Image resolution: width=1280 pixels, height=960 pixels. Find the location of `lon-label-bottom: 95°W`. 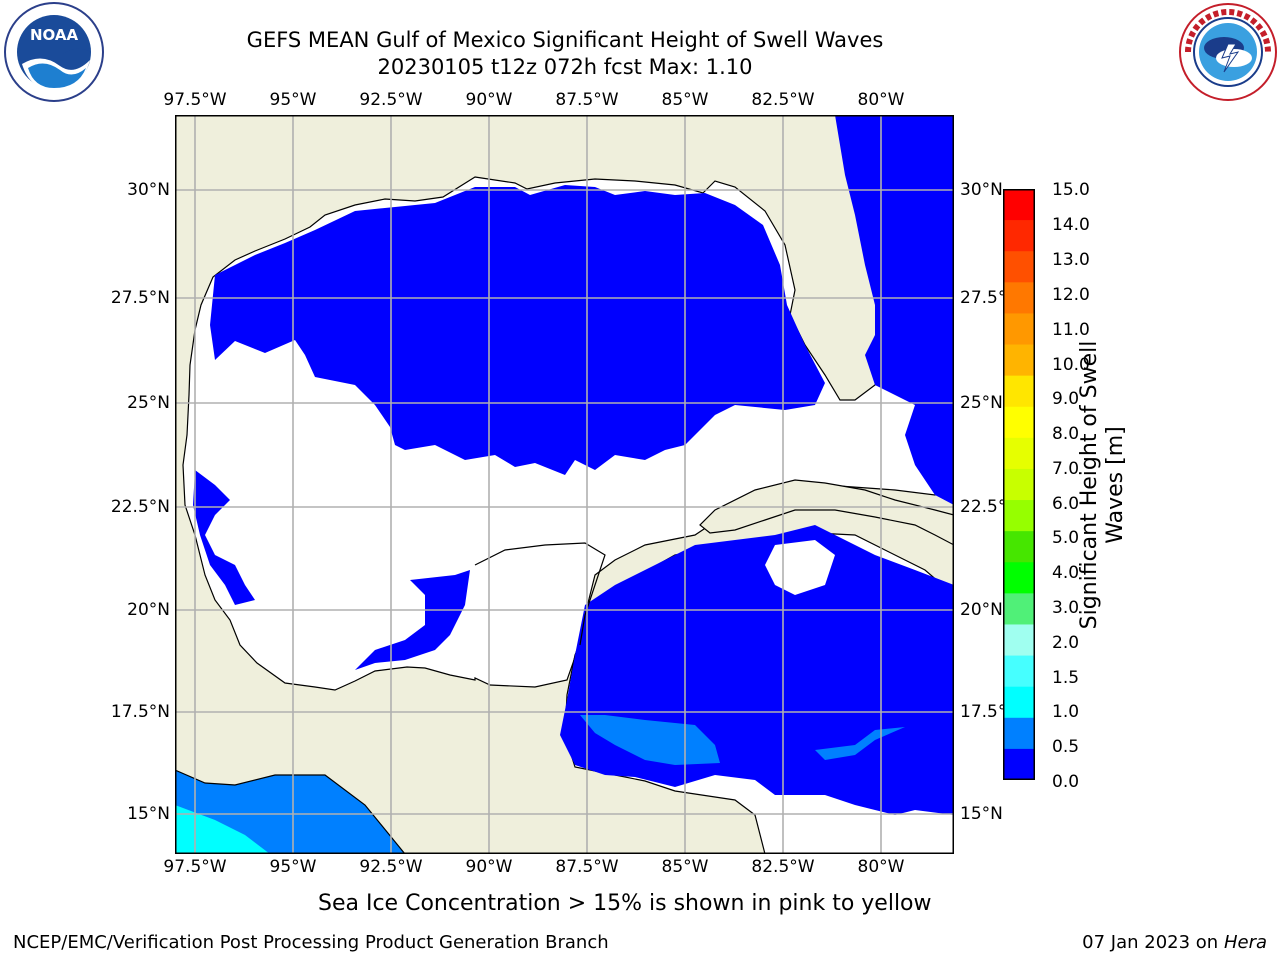

lon-label-bottom: 95°W is located at coordinates (293, 867).